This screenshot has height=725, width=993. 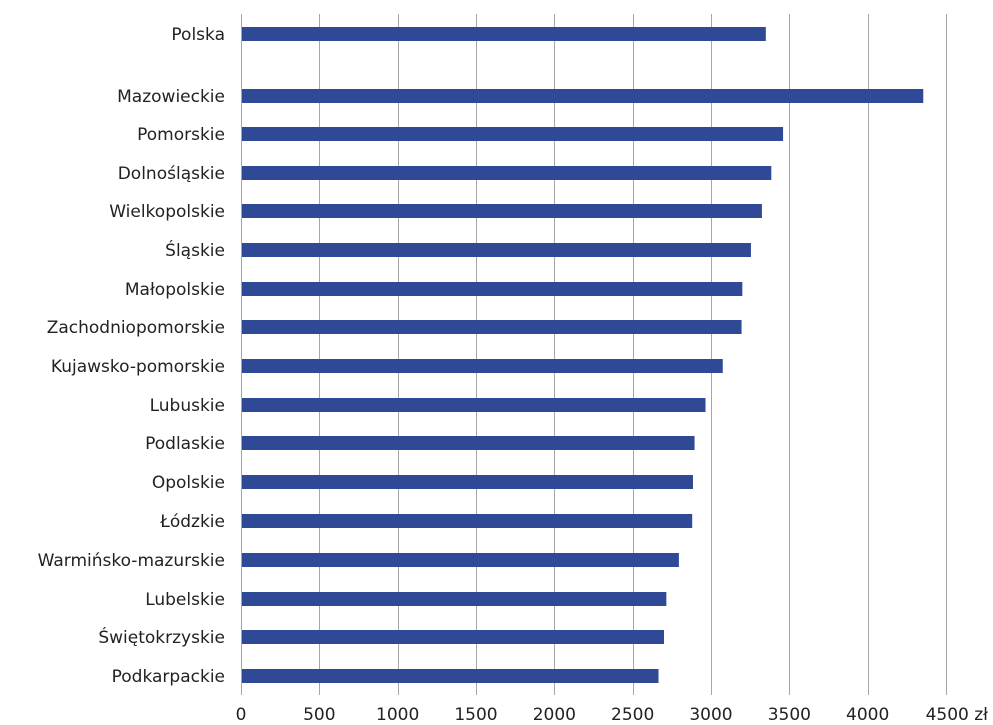 I want to click on x-tick-label-1500: 1500, so click(x=475, y=715).